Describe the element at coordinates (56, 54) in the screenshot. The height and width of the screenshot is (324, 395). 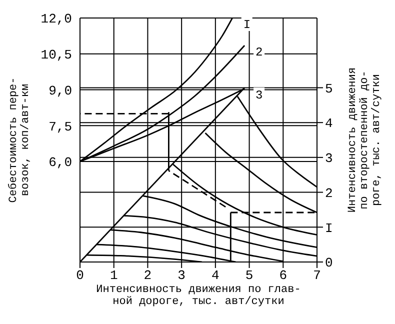
I see `y-tick-label: 10,5` at that location.